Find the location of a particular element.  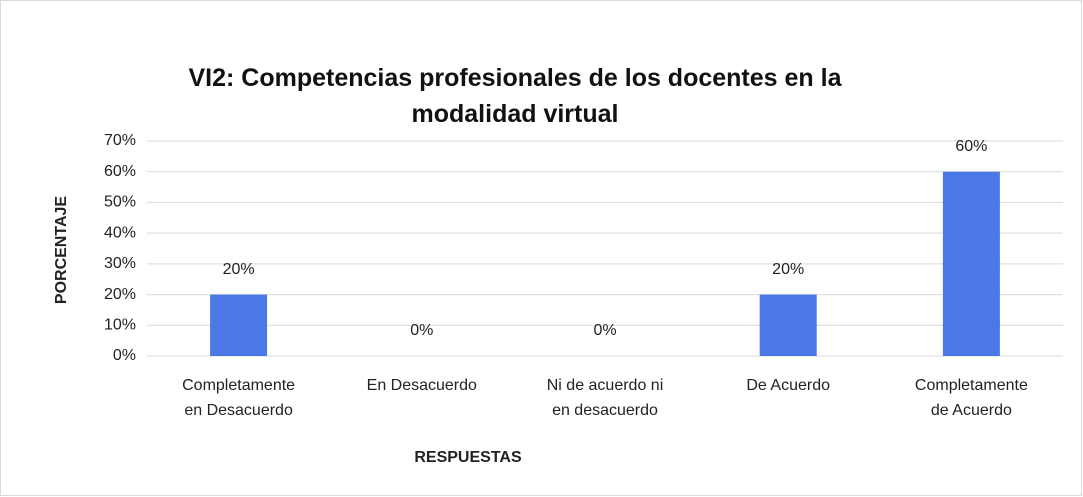

x-tick-label: Completamente de Acuerdo is located at coordinates (971, 398).